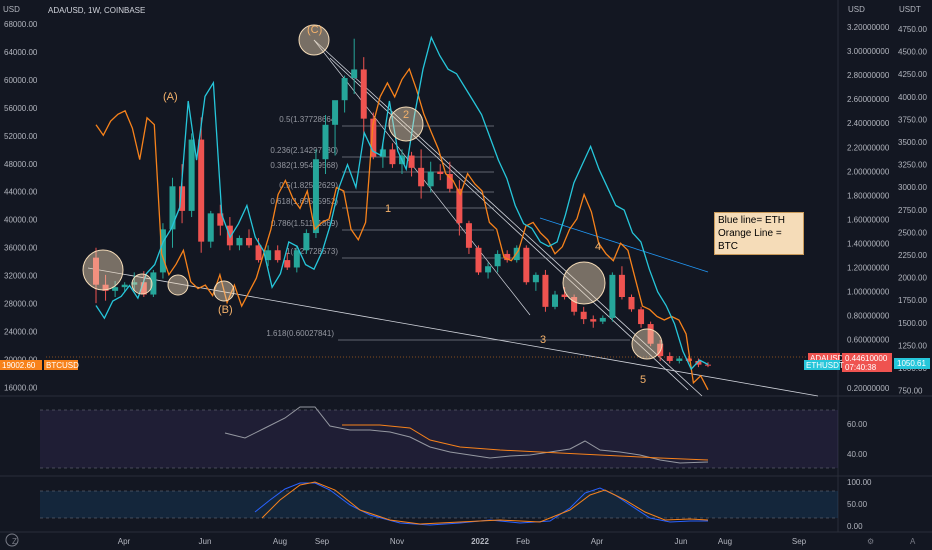  Describe the element at coordinates (388, 209) in the screenshot. I see `label-wave-1: 1` at that location.